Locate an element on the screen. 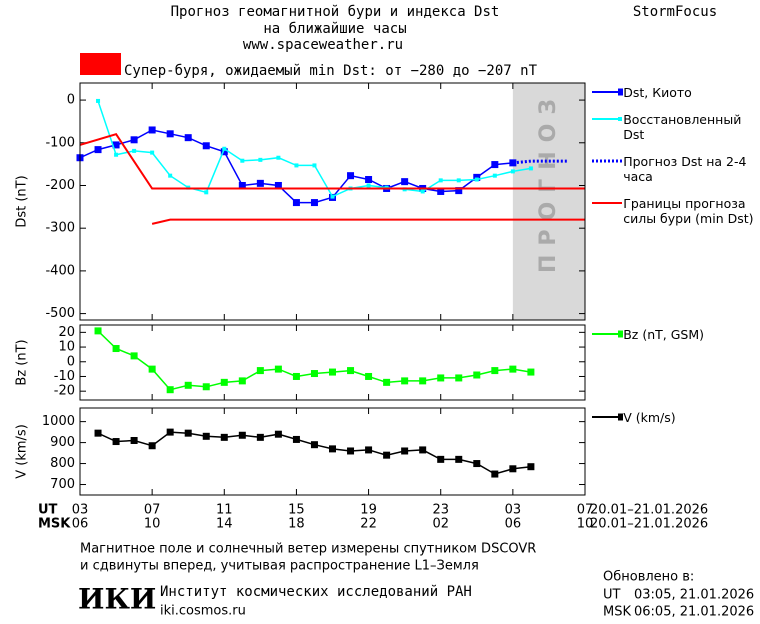 Image resolution: width=760 pixels, height=624 pixels. y-tick-label: 700 is located at coordinates (62, 484).